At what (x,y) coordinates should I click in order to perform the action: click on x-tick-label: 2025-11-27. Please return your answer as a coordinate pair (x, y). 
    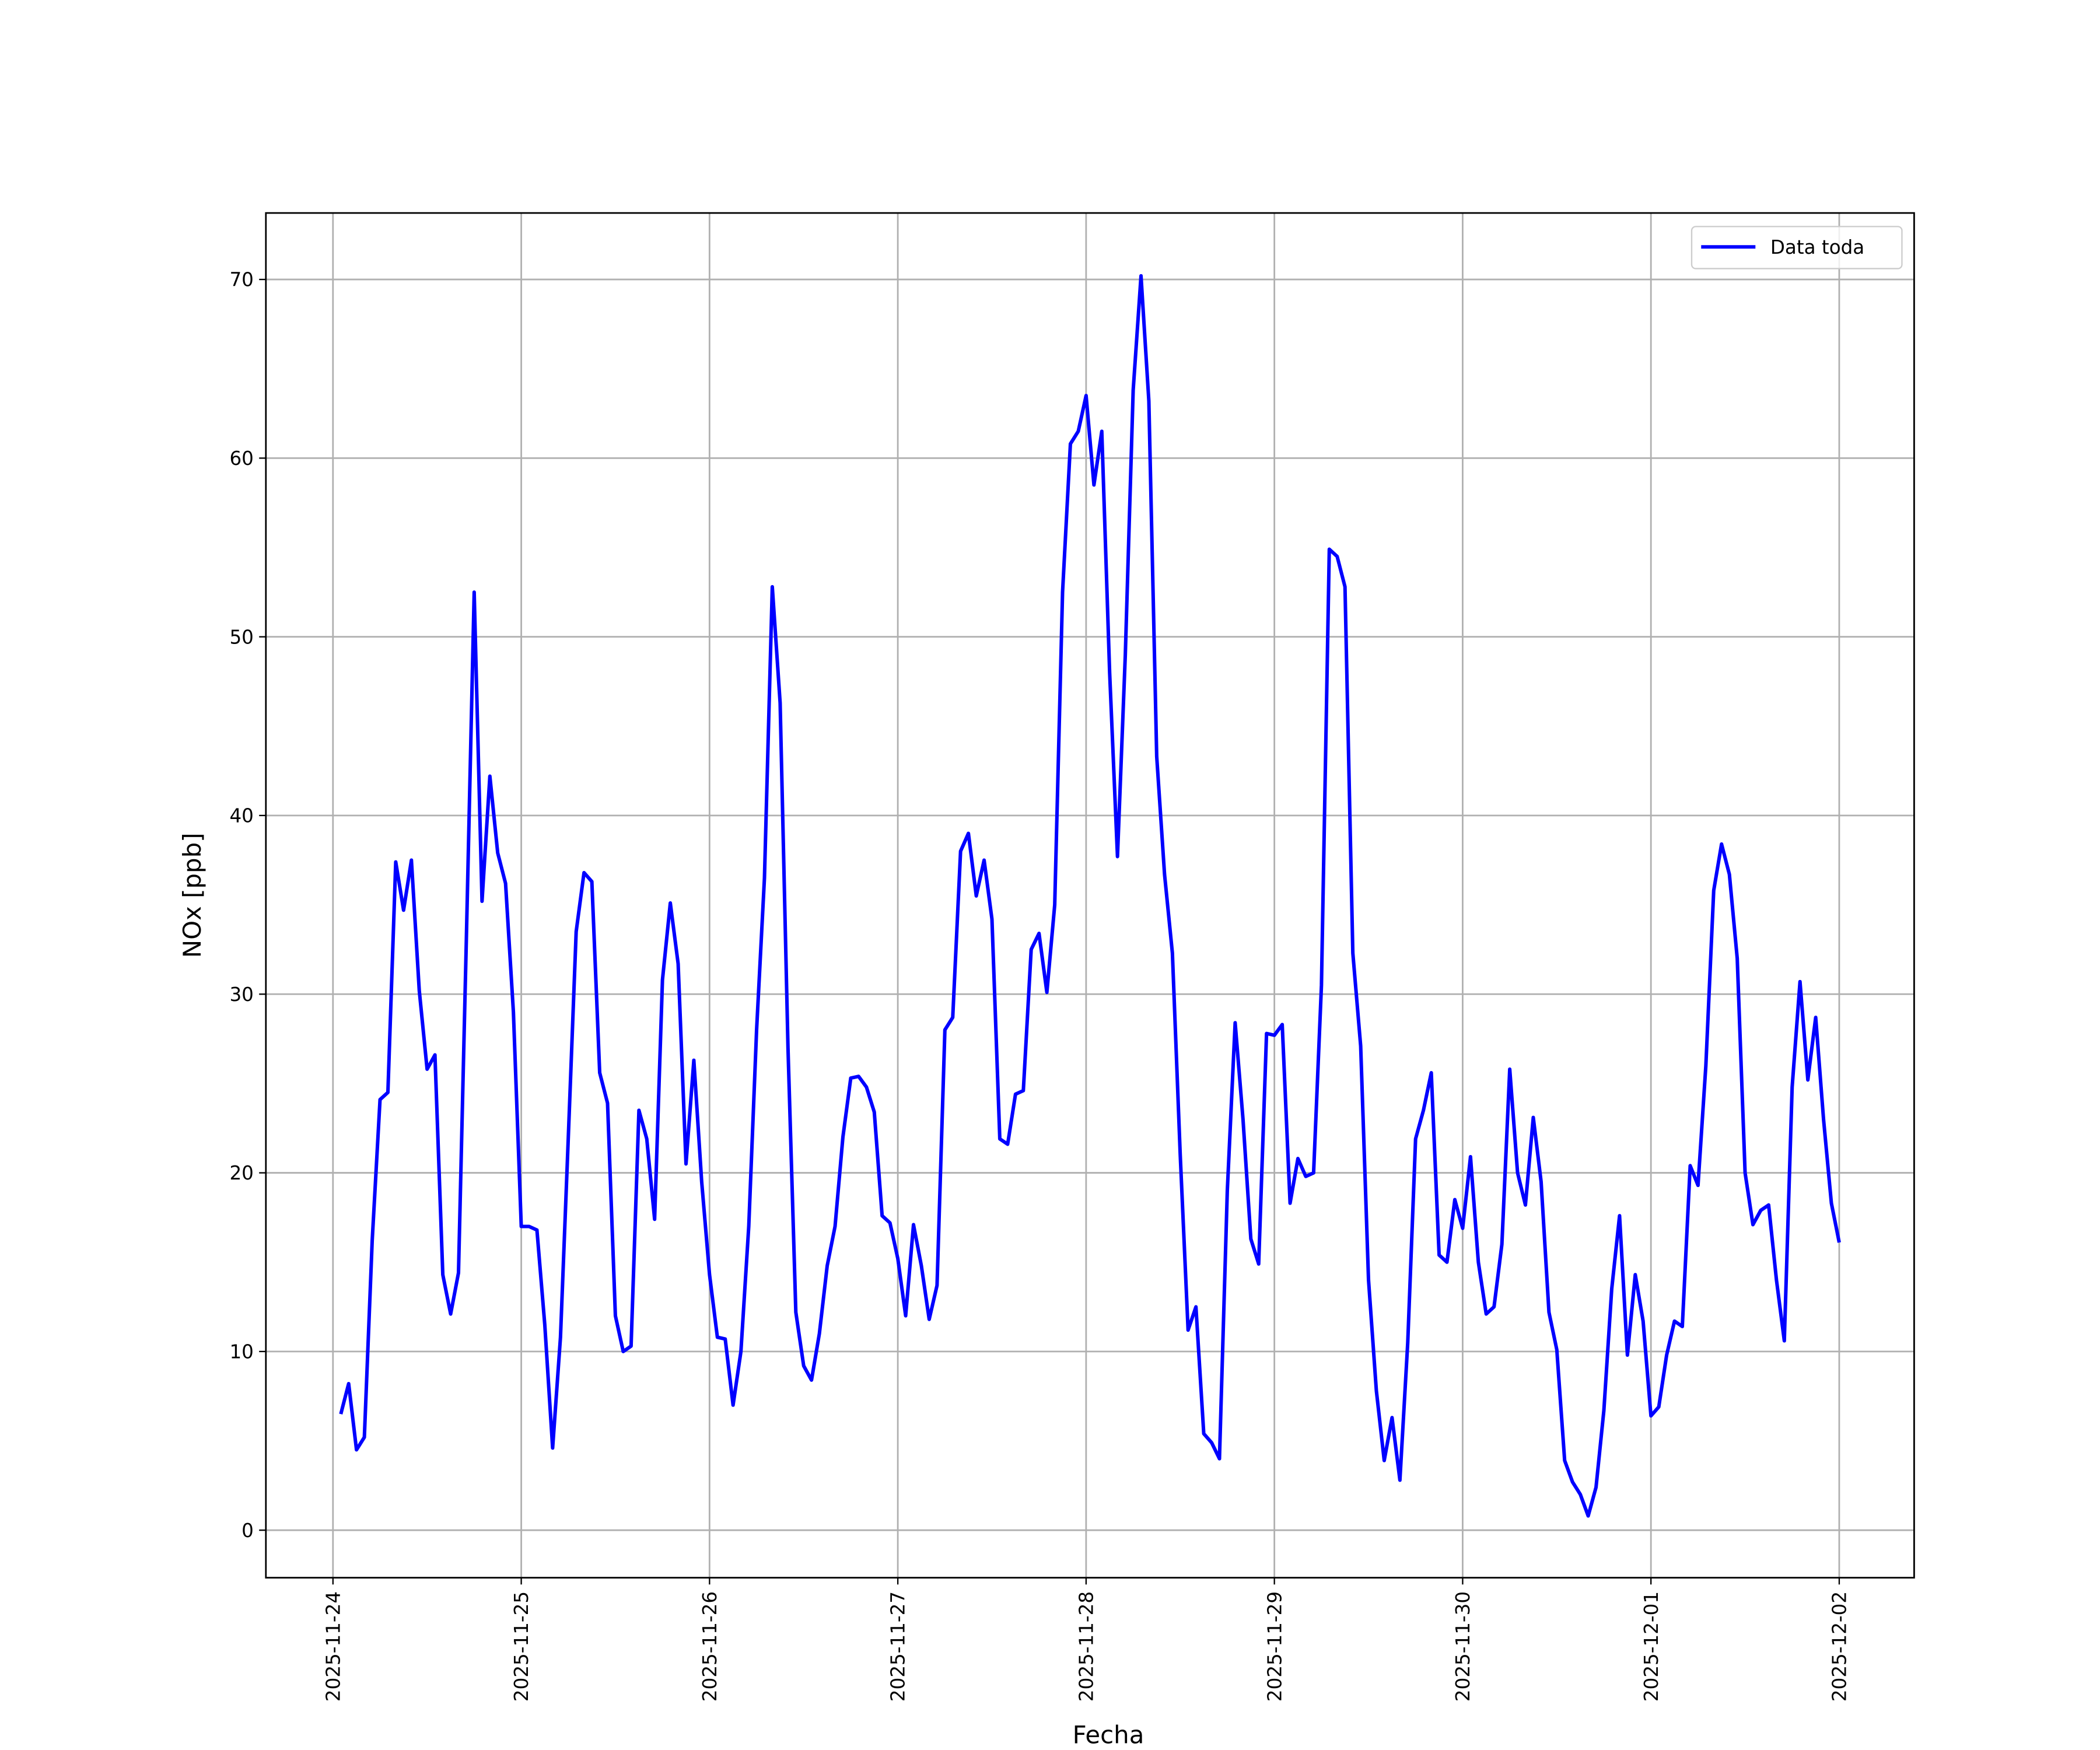
    Looking at the image, I should click on (898, 1646).